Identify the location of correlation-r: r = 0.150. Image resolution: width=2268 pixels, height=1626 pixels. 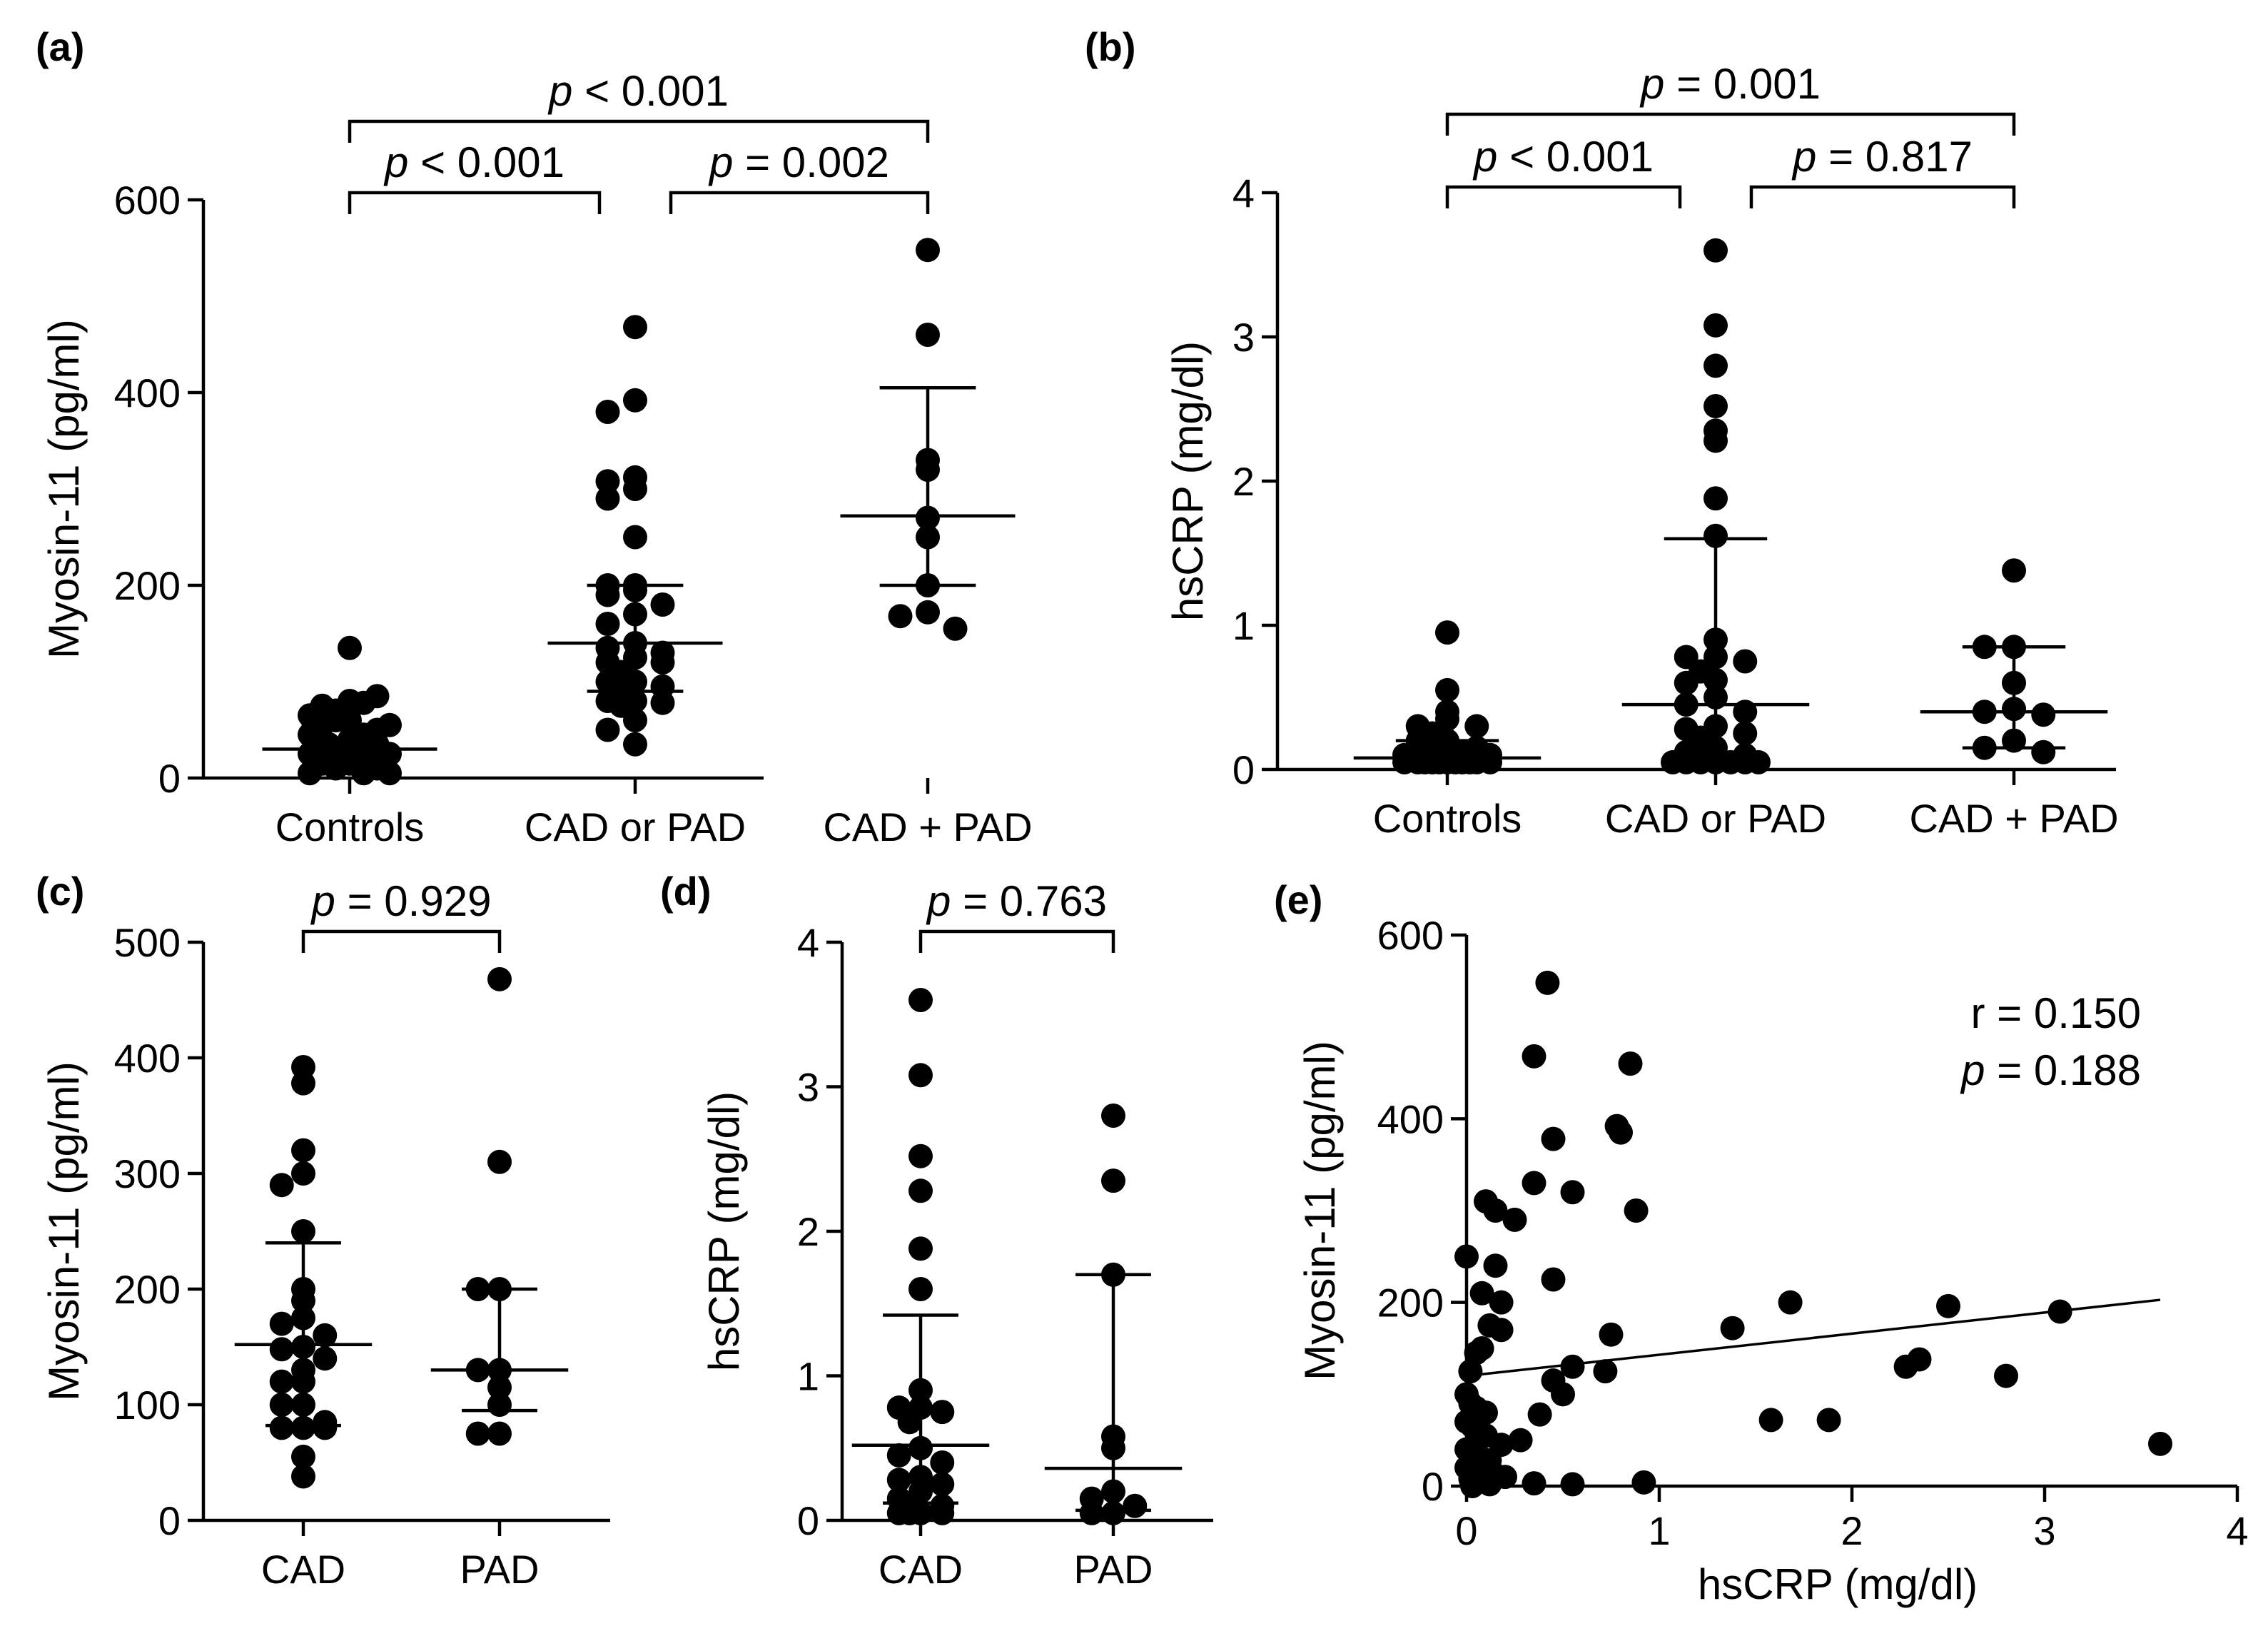
(2055, 1013).